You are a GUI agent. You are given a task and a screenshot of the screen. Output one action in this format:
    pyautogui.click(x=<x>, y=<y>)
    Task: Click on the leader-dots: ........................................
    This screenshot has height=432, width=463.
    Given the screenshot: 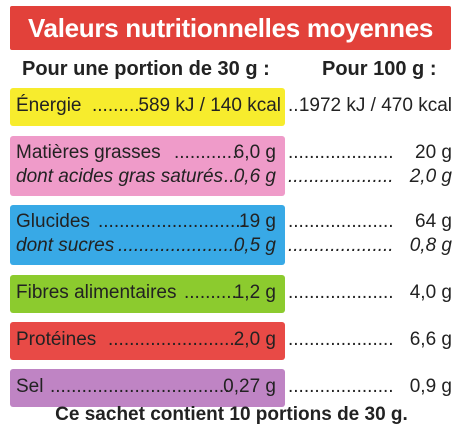 What is the action you would take?
    pyautogui.click(x=177, y=245)
    